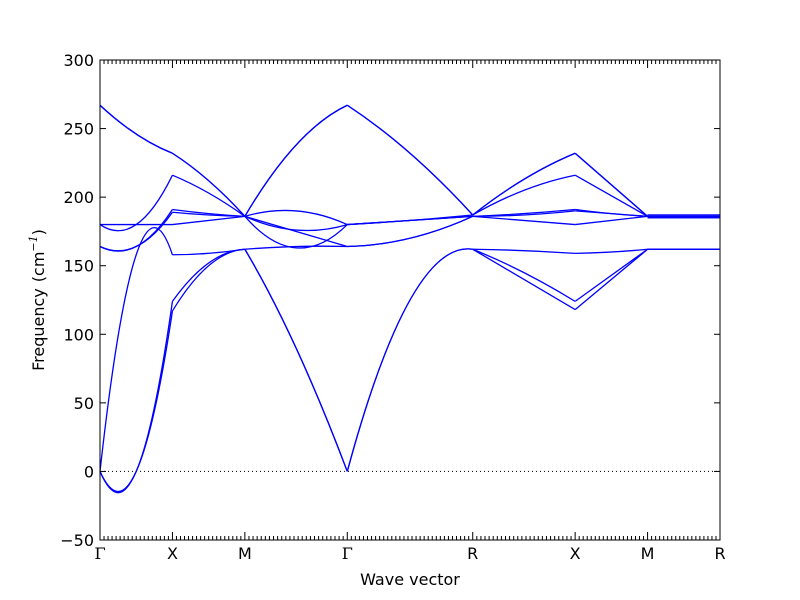  What do you see at coordinates (77, 540) in the screenshot?
I see `y-tick-label: −50` at bounding box center [77, 540].